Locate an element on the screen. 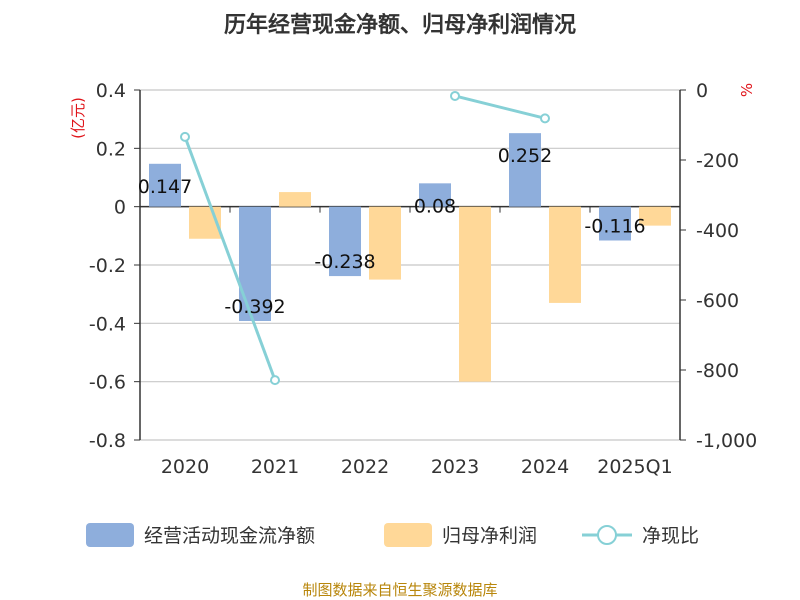 The image size is (800, 600). x-tick-label: 2022 is located at coordinates (365, 467).